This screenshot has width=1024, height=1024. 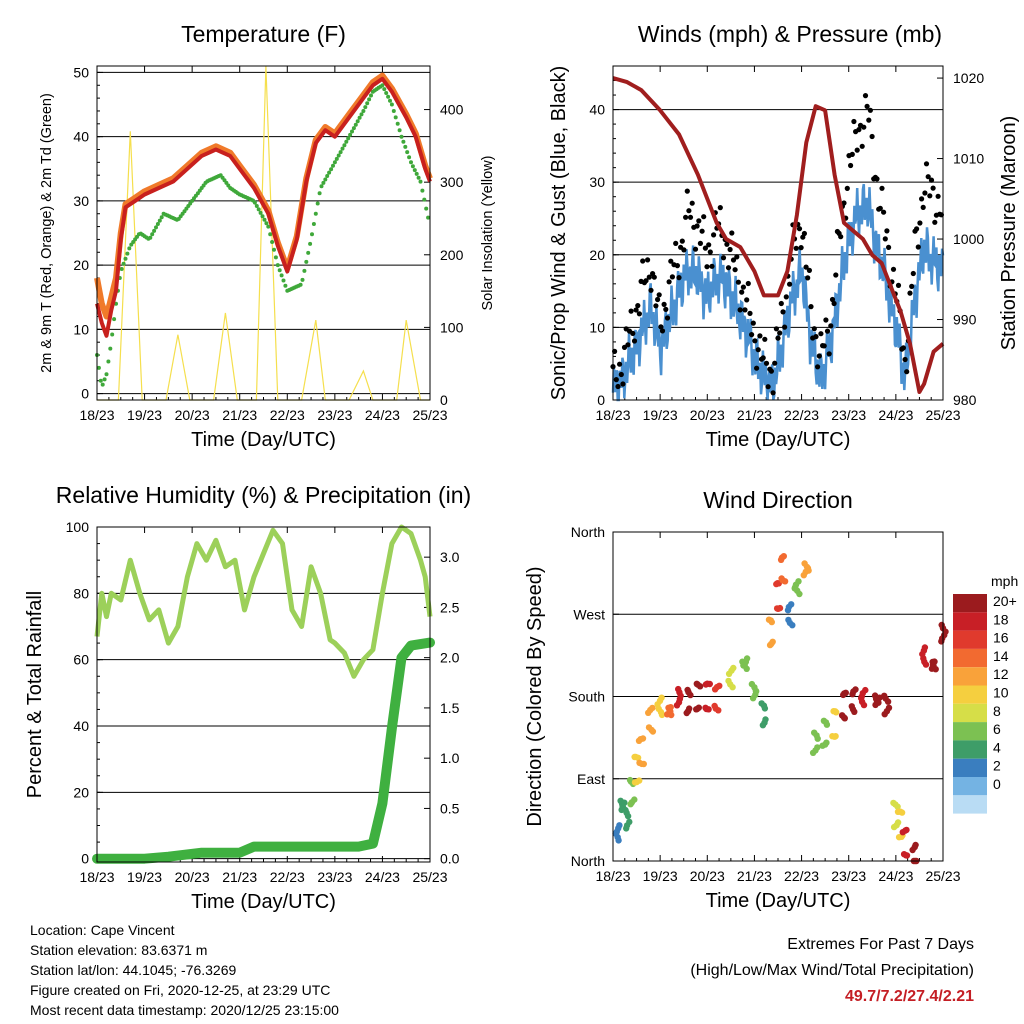 What do you see at coordinates (450, 658) in the screenshot?
I see `y2-tick-label: 2.0` at bounding box center [450, 658].